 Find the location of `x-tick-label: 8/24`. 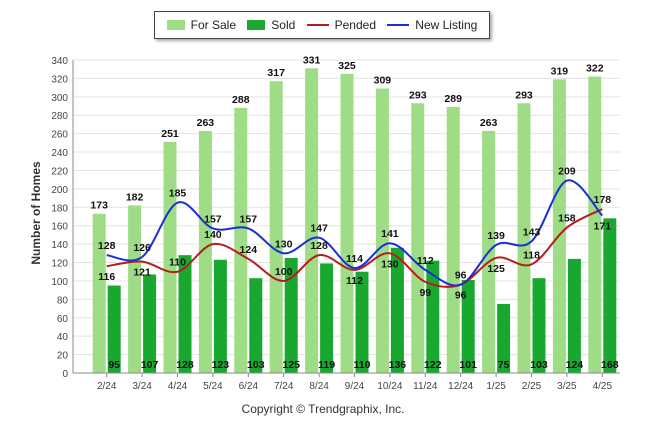

x-tick-label: 8/24 is located at coordinates (319, 386).